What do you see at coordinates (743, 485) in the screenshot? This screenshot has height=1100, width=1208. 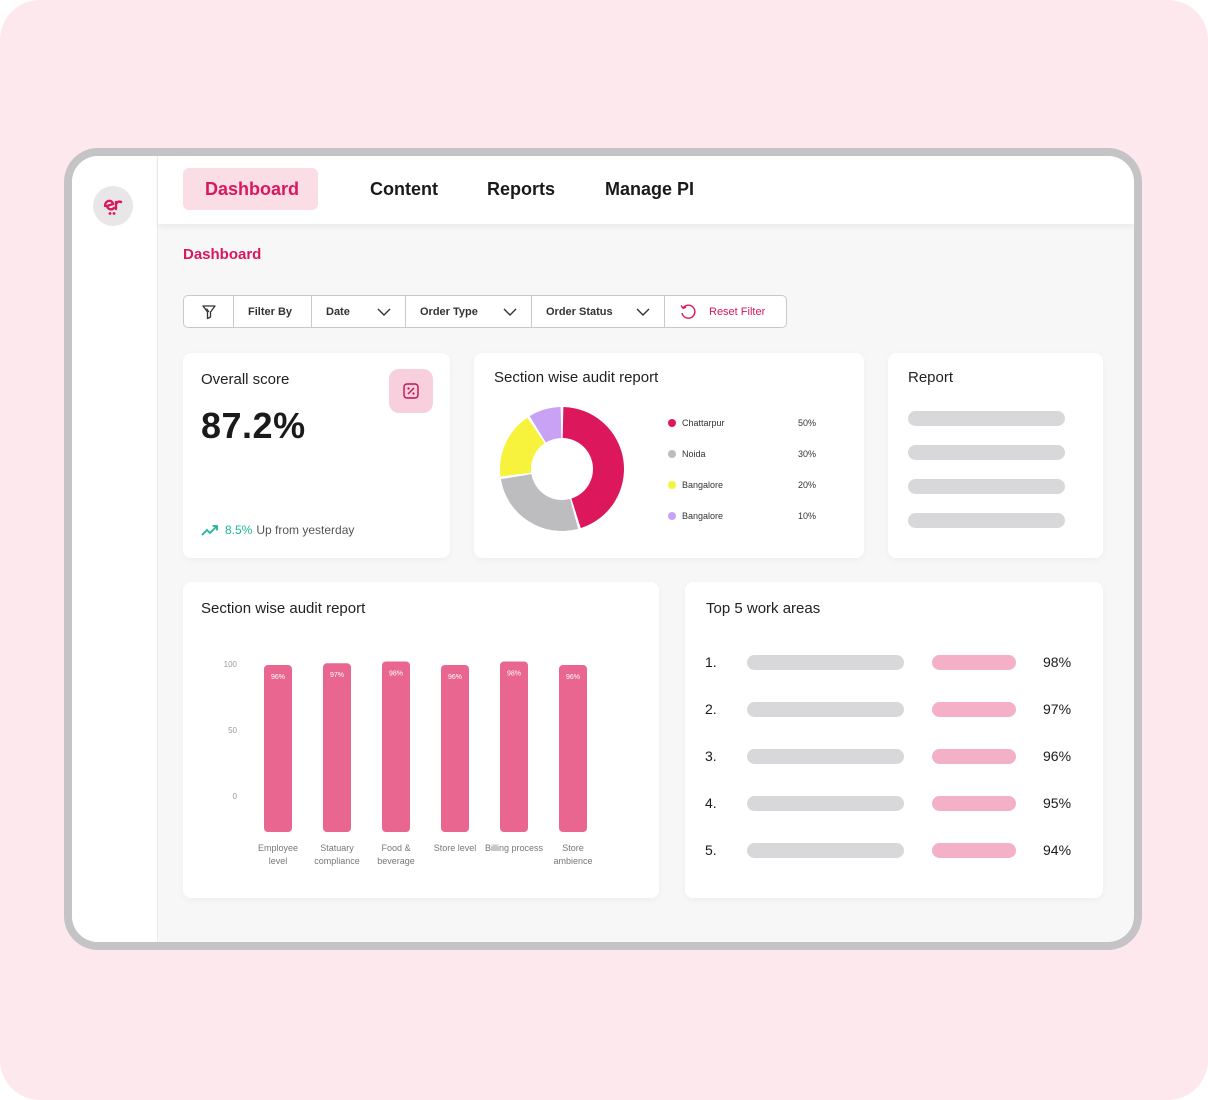 I see `legend-item: Bangalore 20%` at bounding box center [743, 485].